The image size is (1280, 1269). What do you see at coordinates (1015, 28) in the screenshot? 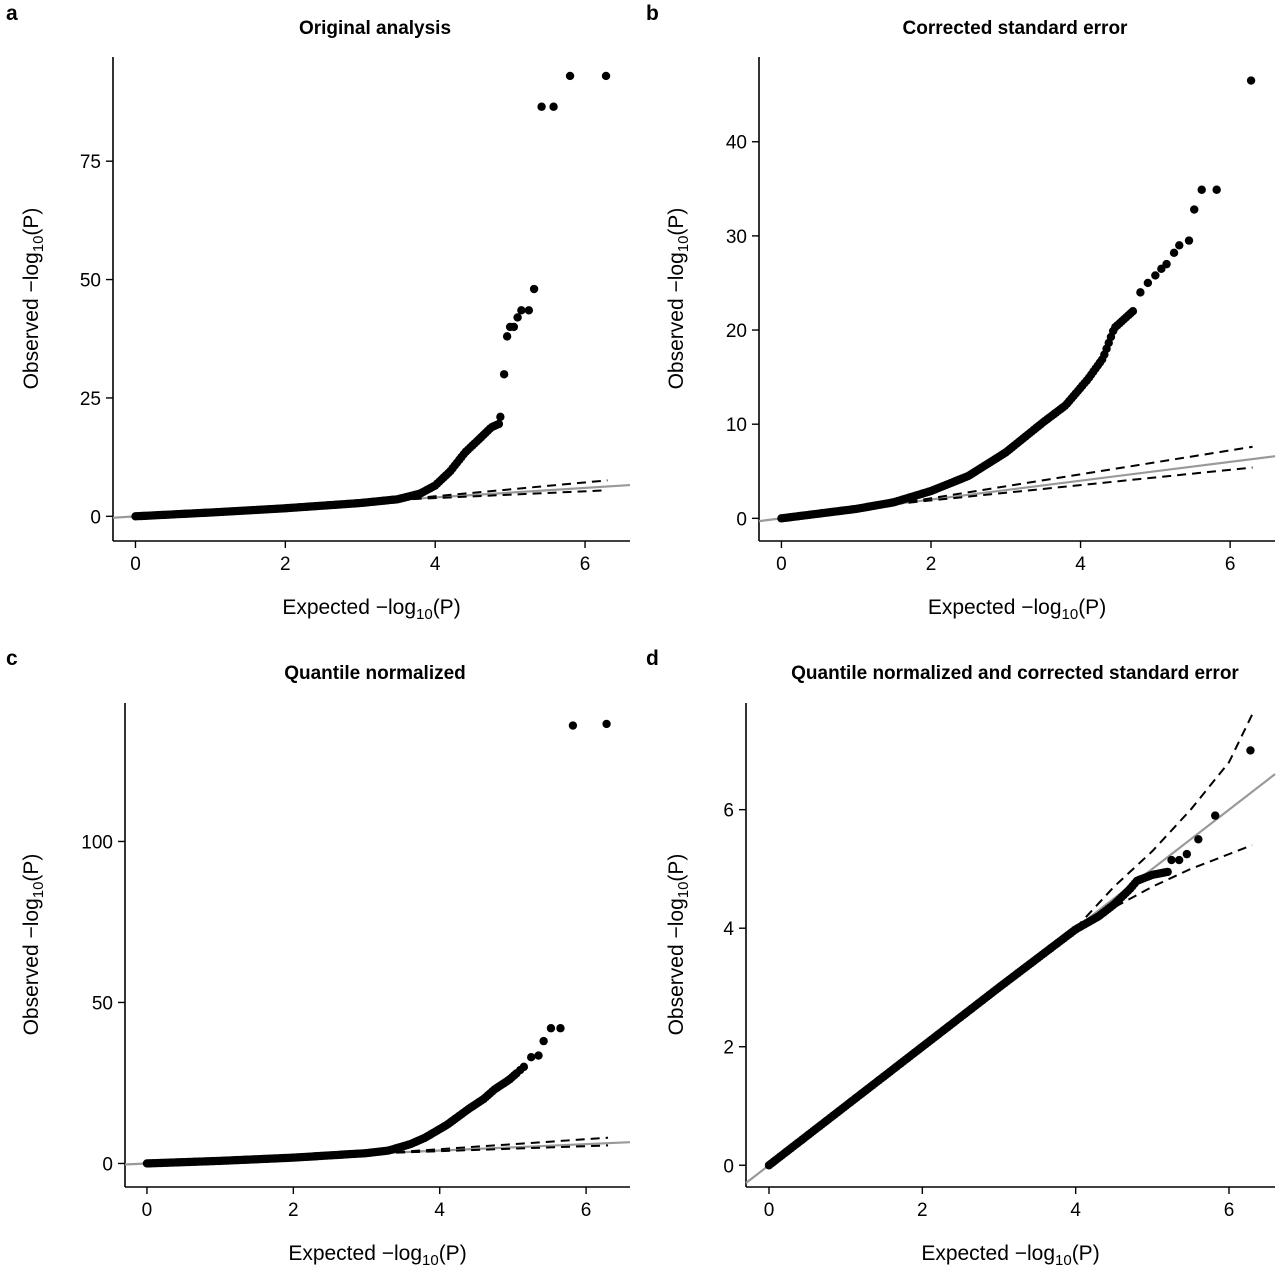
I see `panel-title: Corrected standard error` at bounding box center [1015, 28].